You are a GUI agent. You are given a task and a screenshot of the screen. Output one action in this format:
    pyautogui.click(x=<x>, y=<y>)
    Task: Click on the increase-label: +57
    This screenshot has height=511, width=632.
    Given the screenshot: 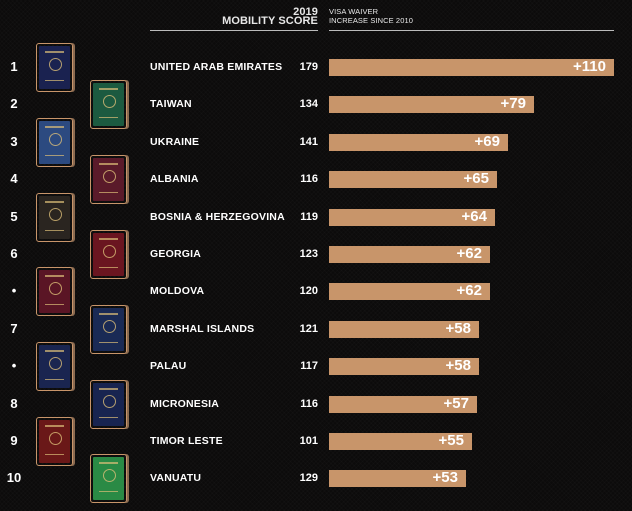 What is the action you would take?
    pyautogui.click(x=456, y=403)
    